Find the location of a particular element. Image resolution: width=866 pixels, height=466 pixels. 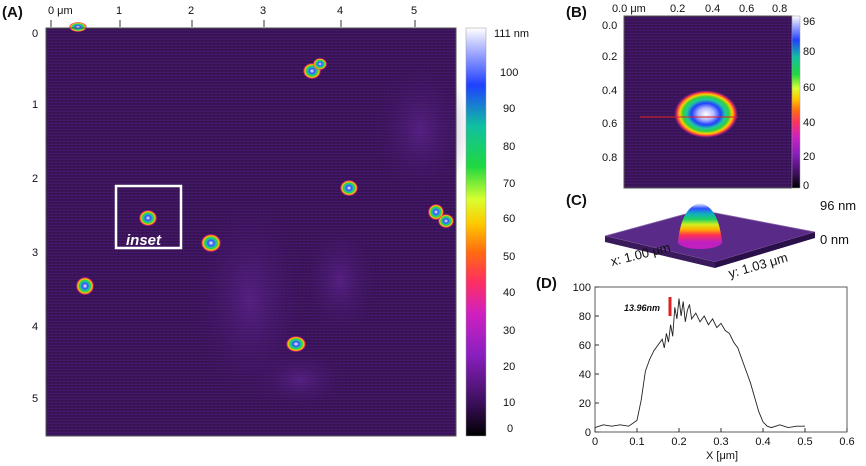

inset-label: inset is located at coordinates (144, 240).